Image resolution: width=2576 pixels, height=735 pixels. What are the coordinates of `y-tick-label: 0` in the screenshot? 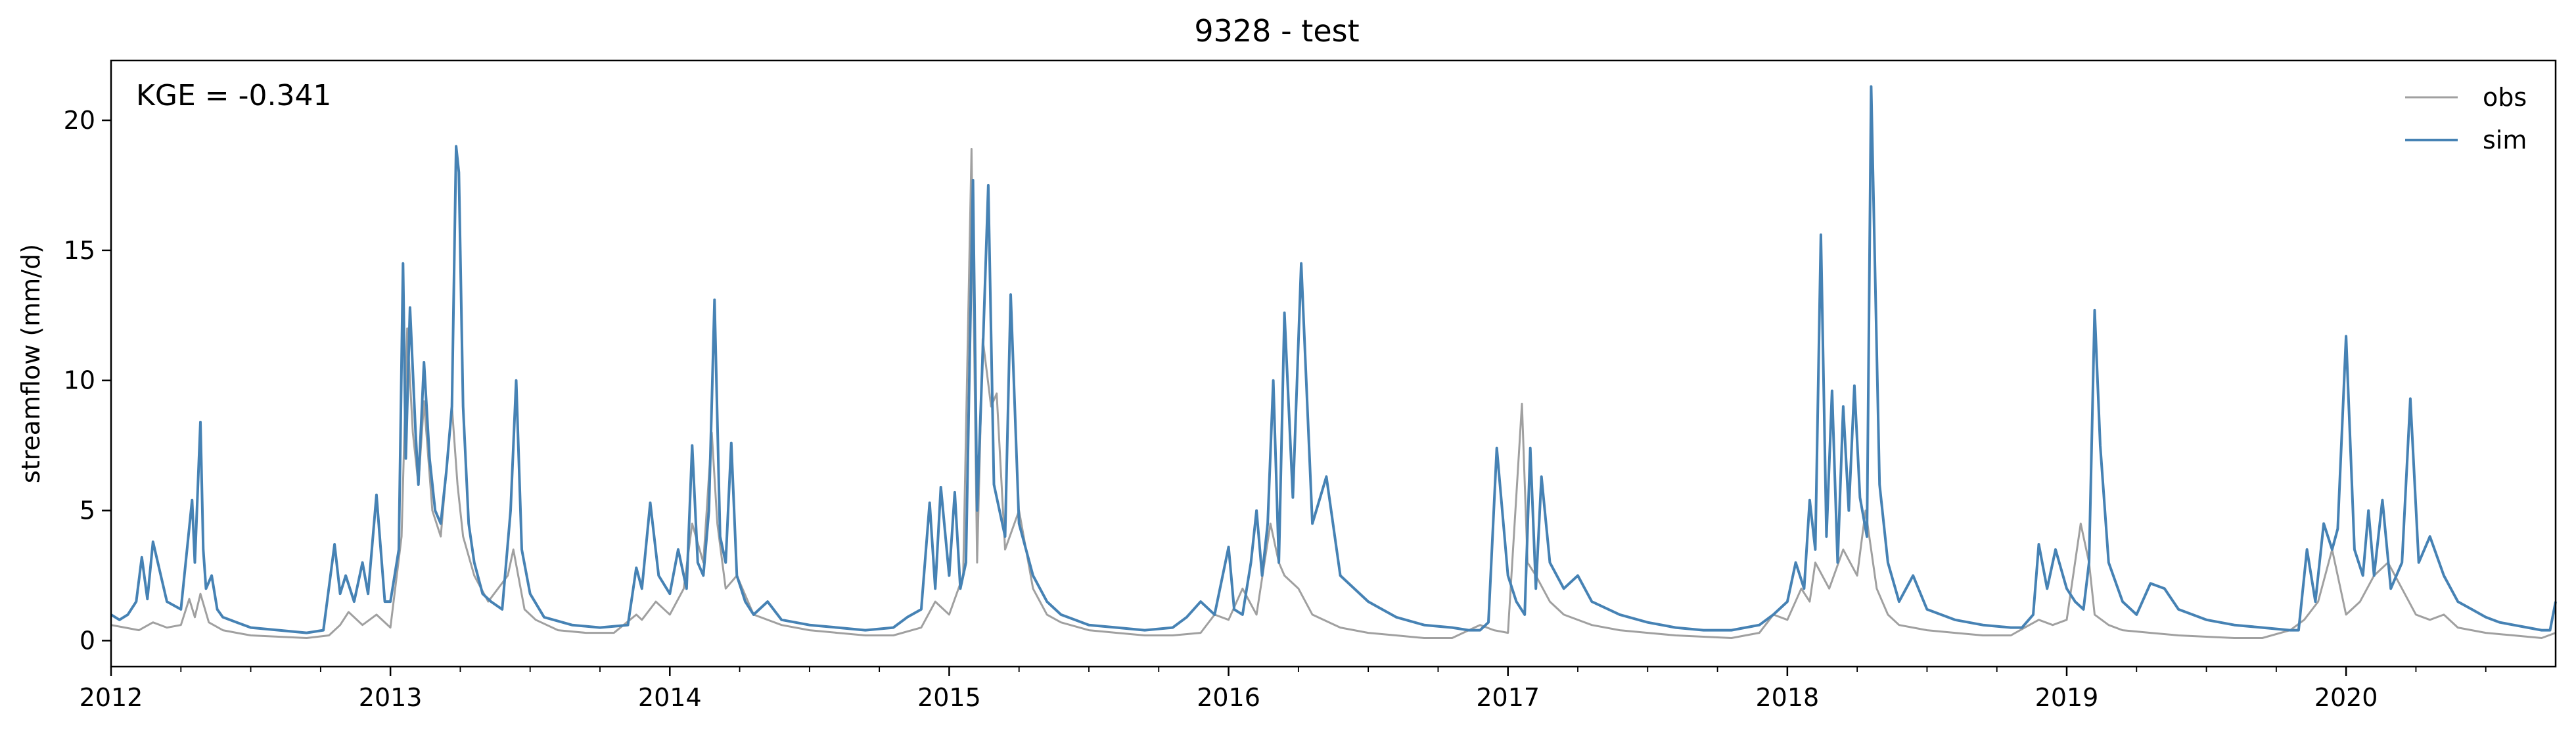 It's located at (88, 640).